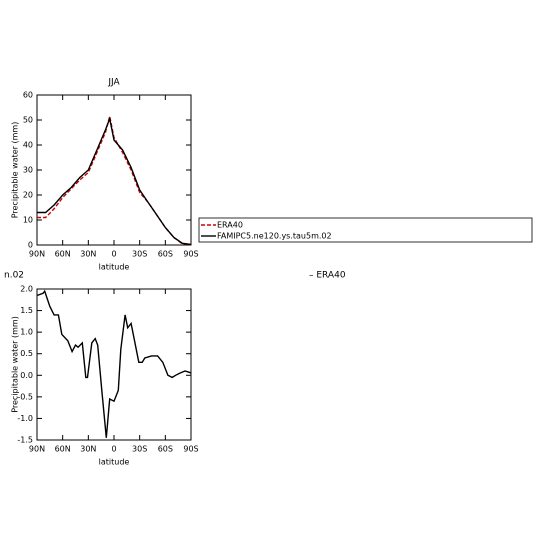 The image size is (543, 544). Describe the element at coordinates (14, 276) in the screenshot. I see `annotation: n.02` at that location.